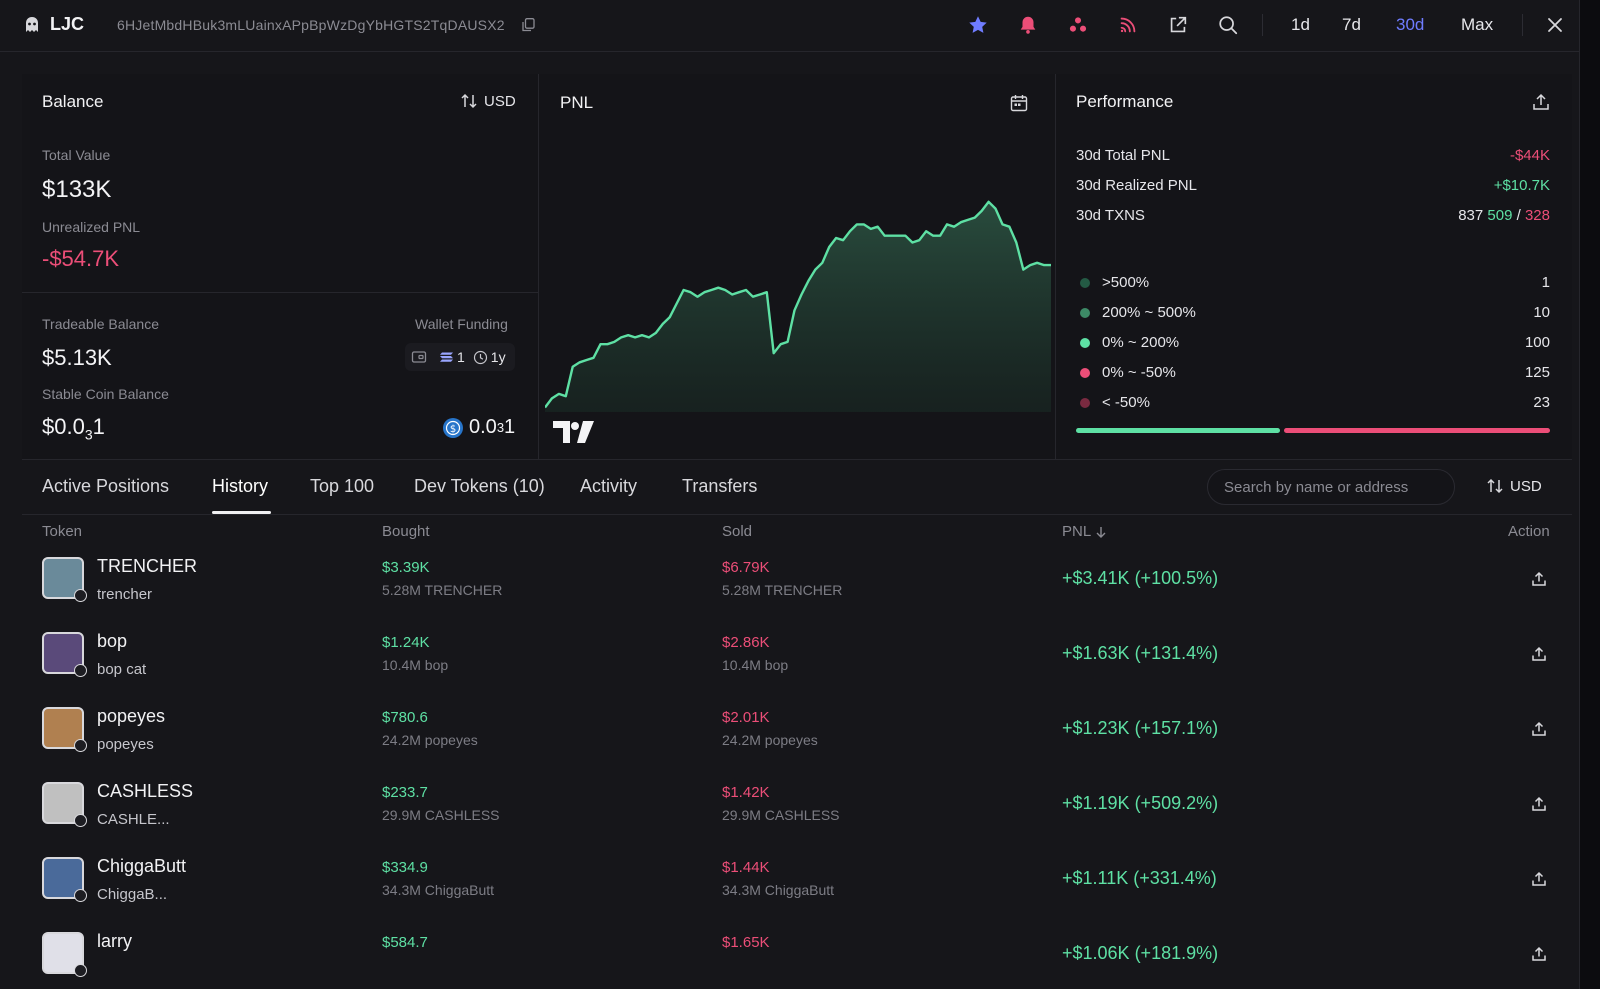  What do you see at coordinates (415, 665) in the screenshot?
I see `bought-amount: 10.4M bop` at bounding box center [415, 665].